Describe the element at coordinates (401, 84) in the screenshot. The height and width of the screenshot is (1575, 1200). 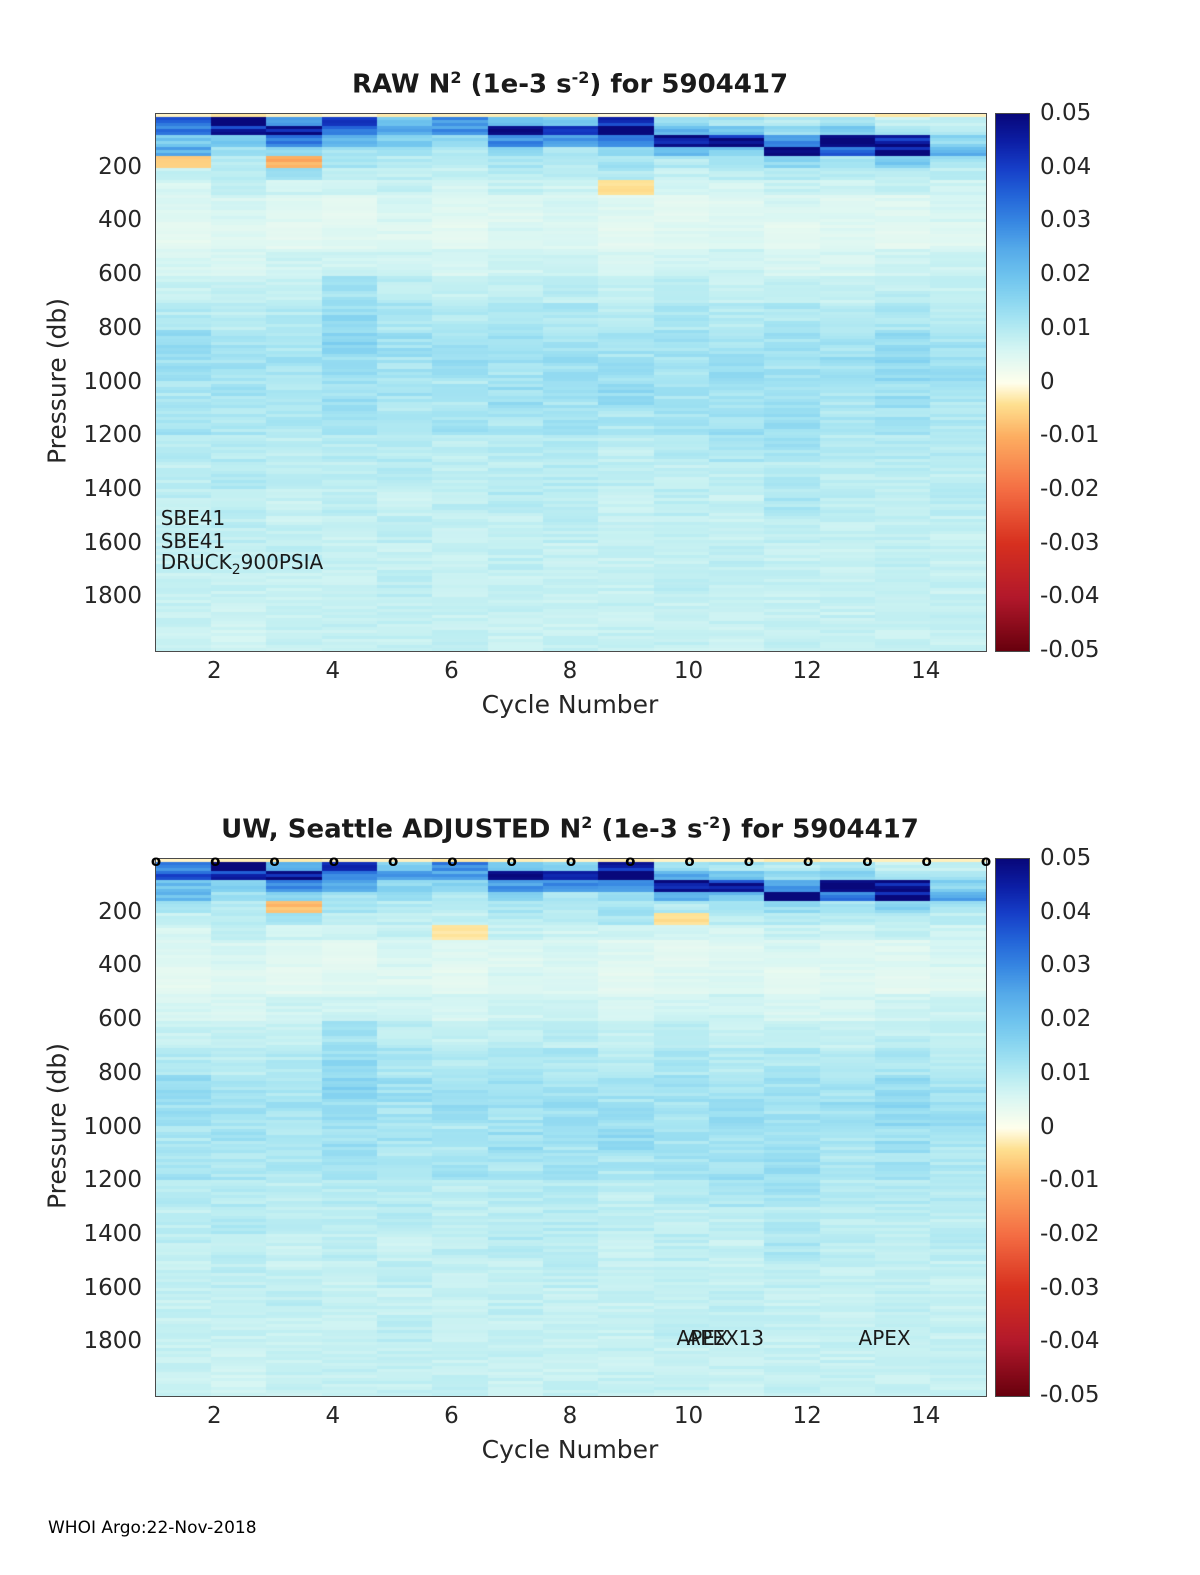
I see `title-text: RAW N` at that location.